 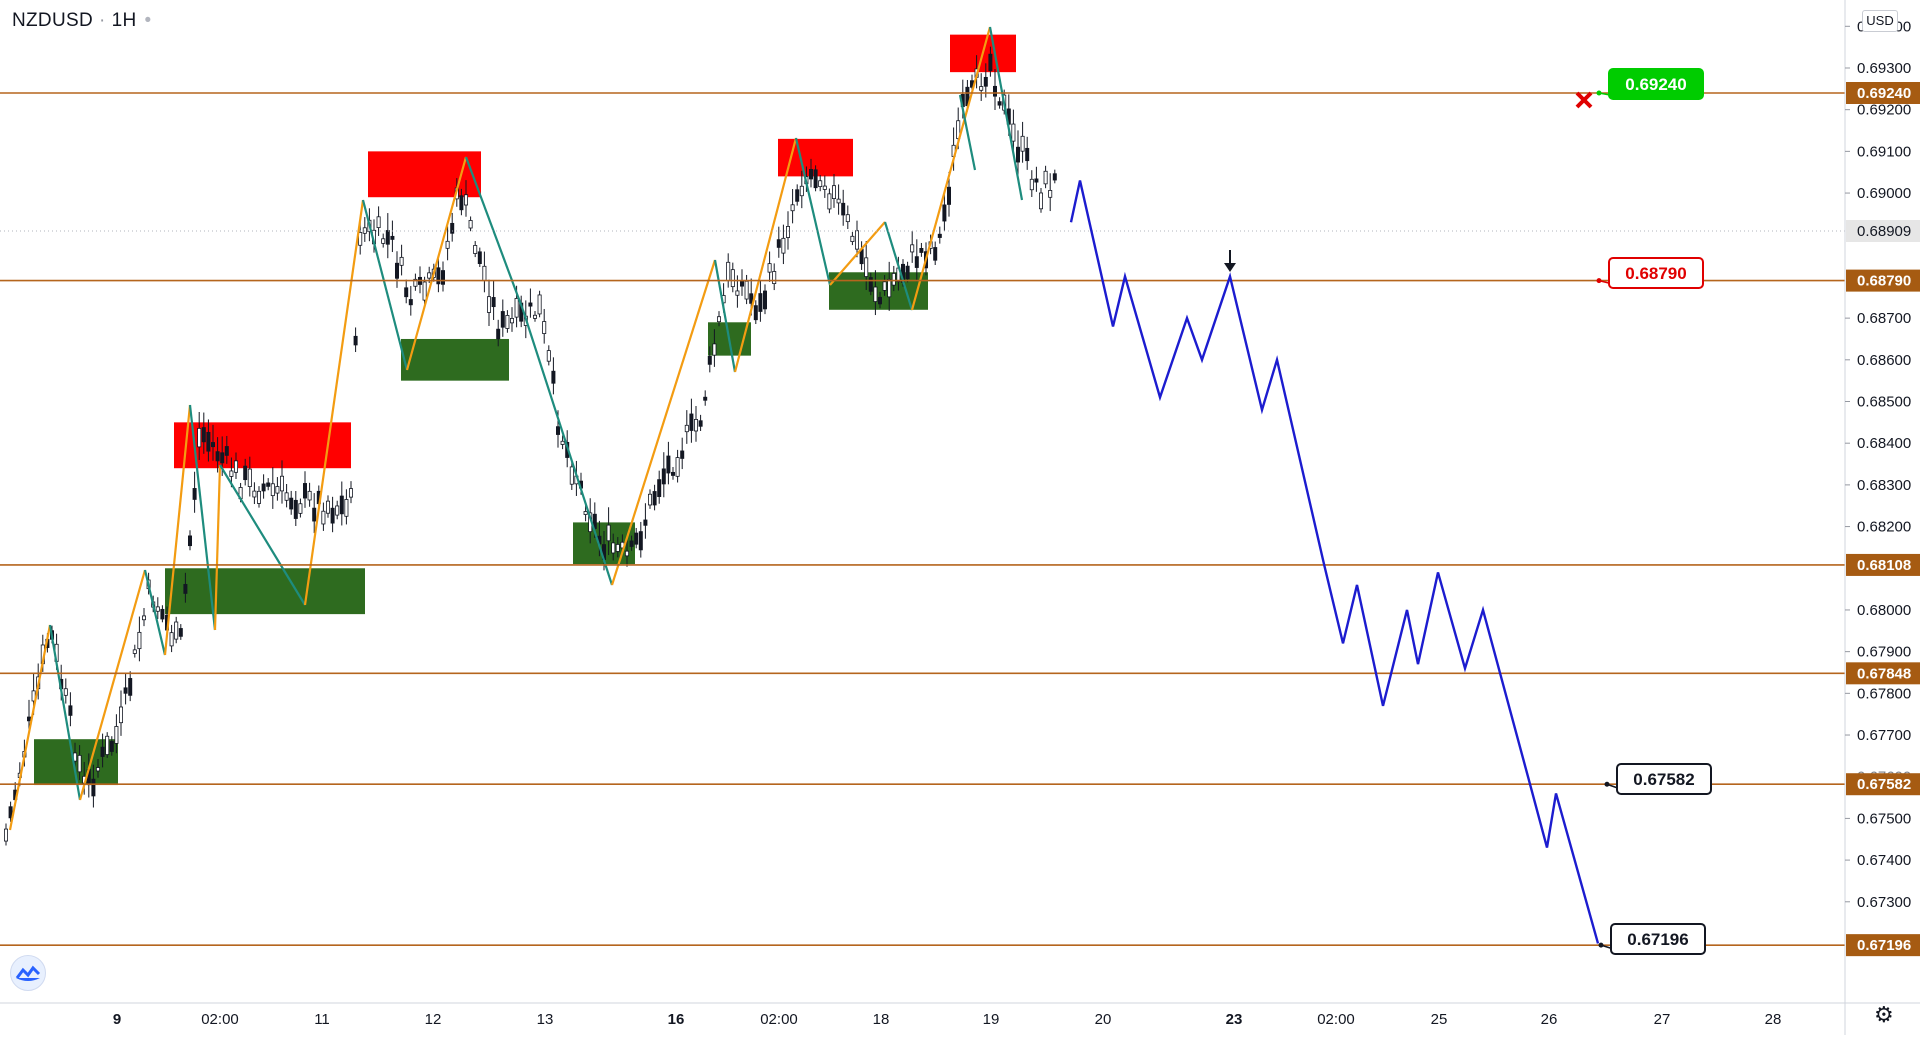 I want to click on current-price-label: 0.68909, so click(x=1884, y=231).